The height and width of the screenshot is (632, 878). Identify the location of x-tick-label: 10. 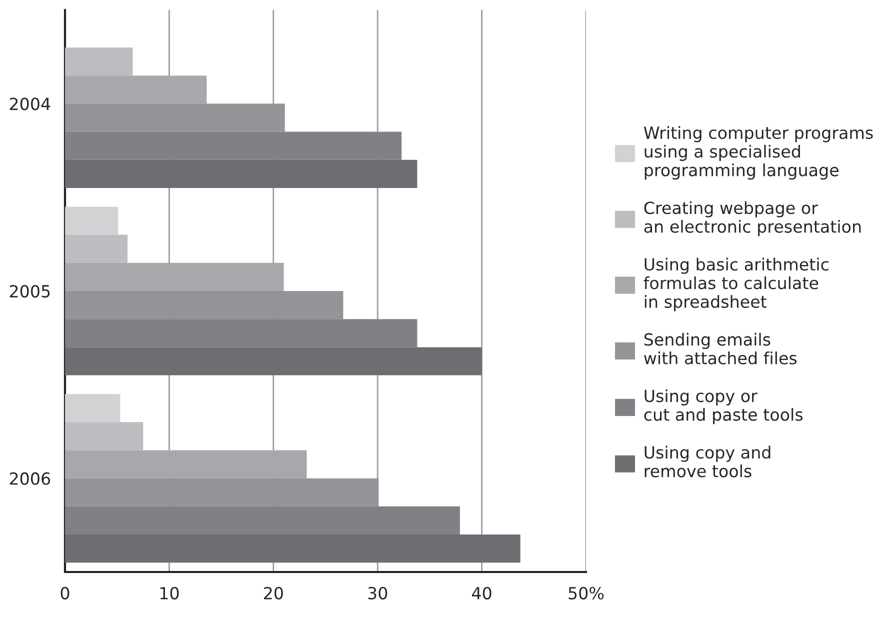
(169, 593).